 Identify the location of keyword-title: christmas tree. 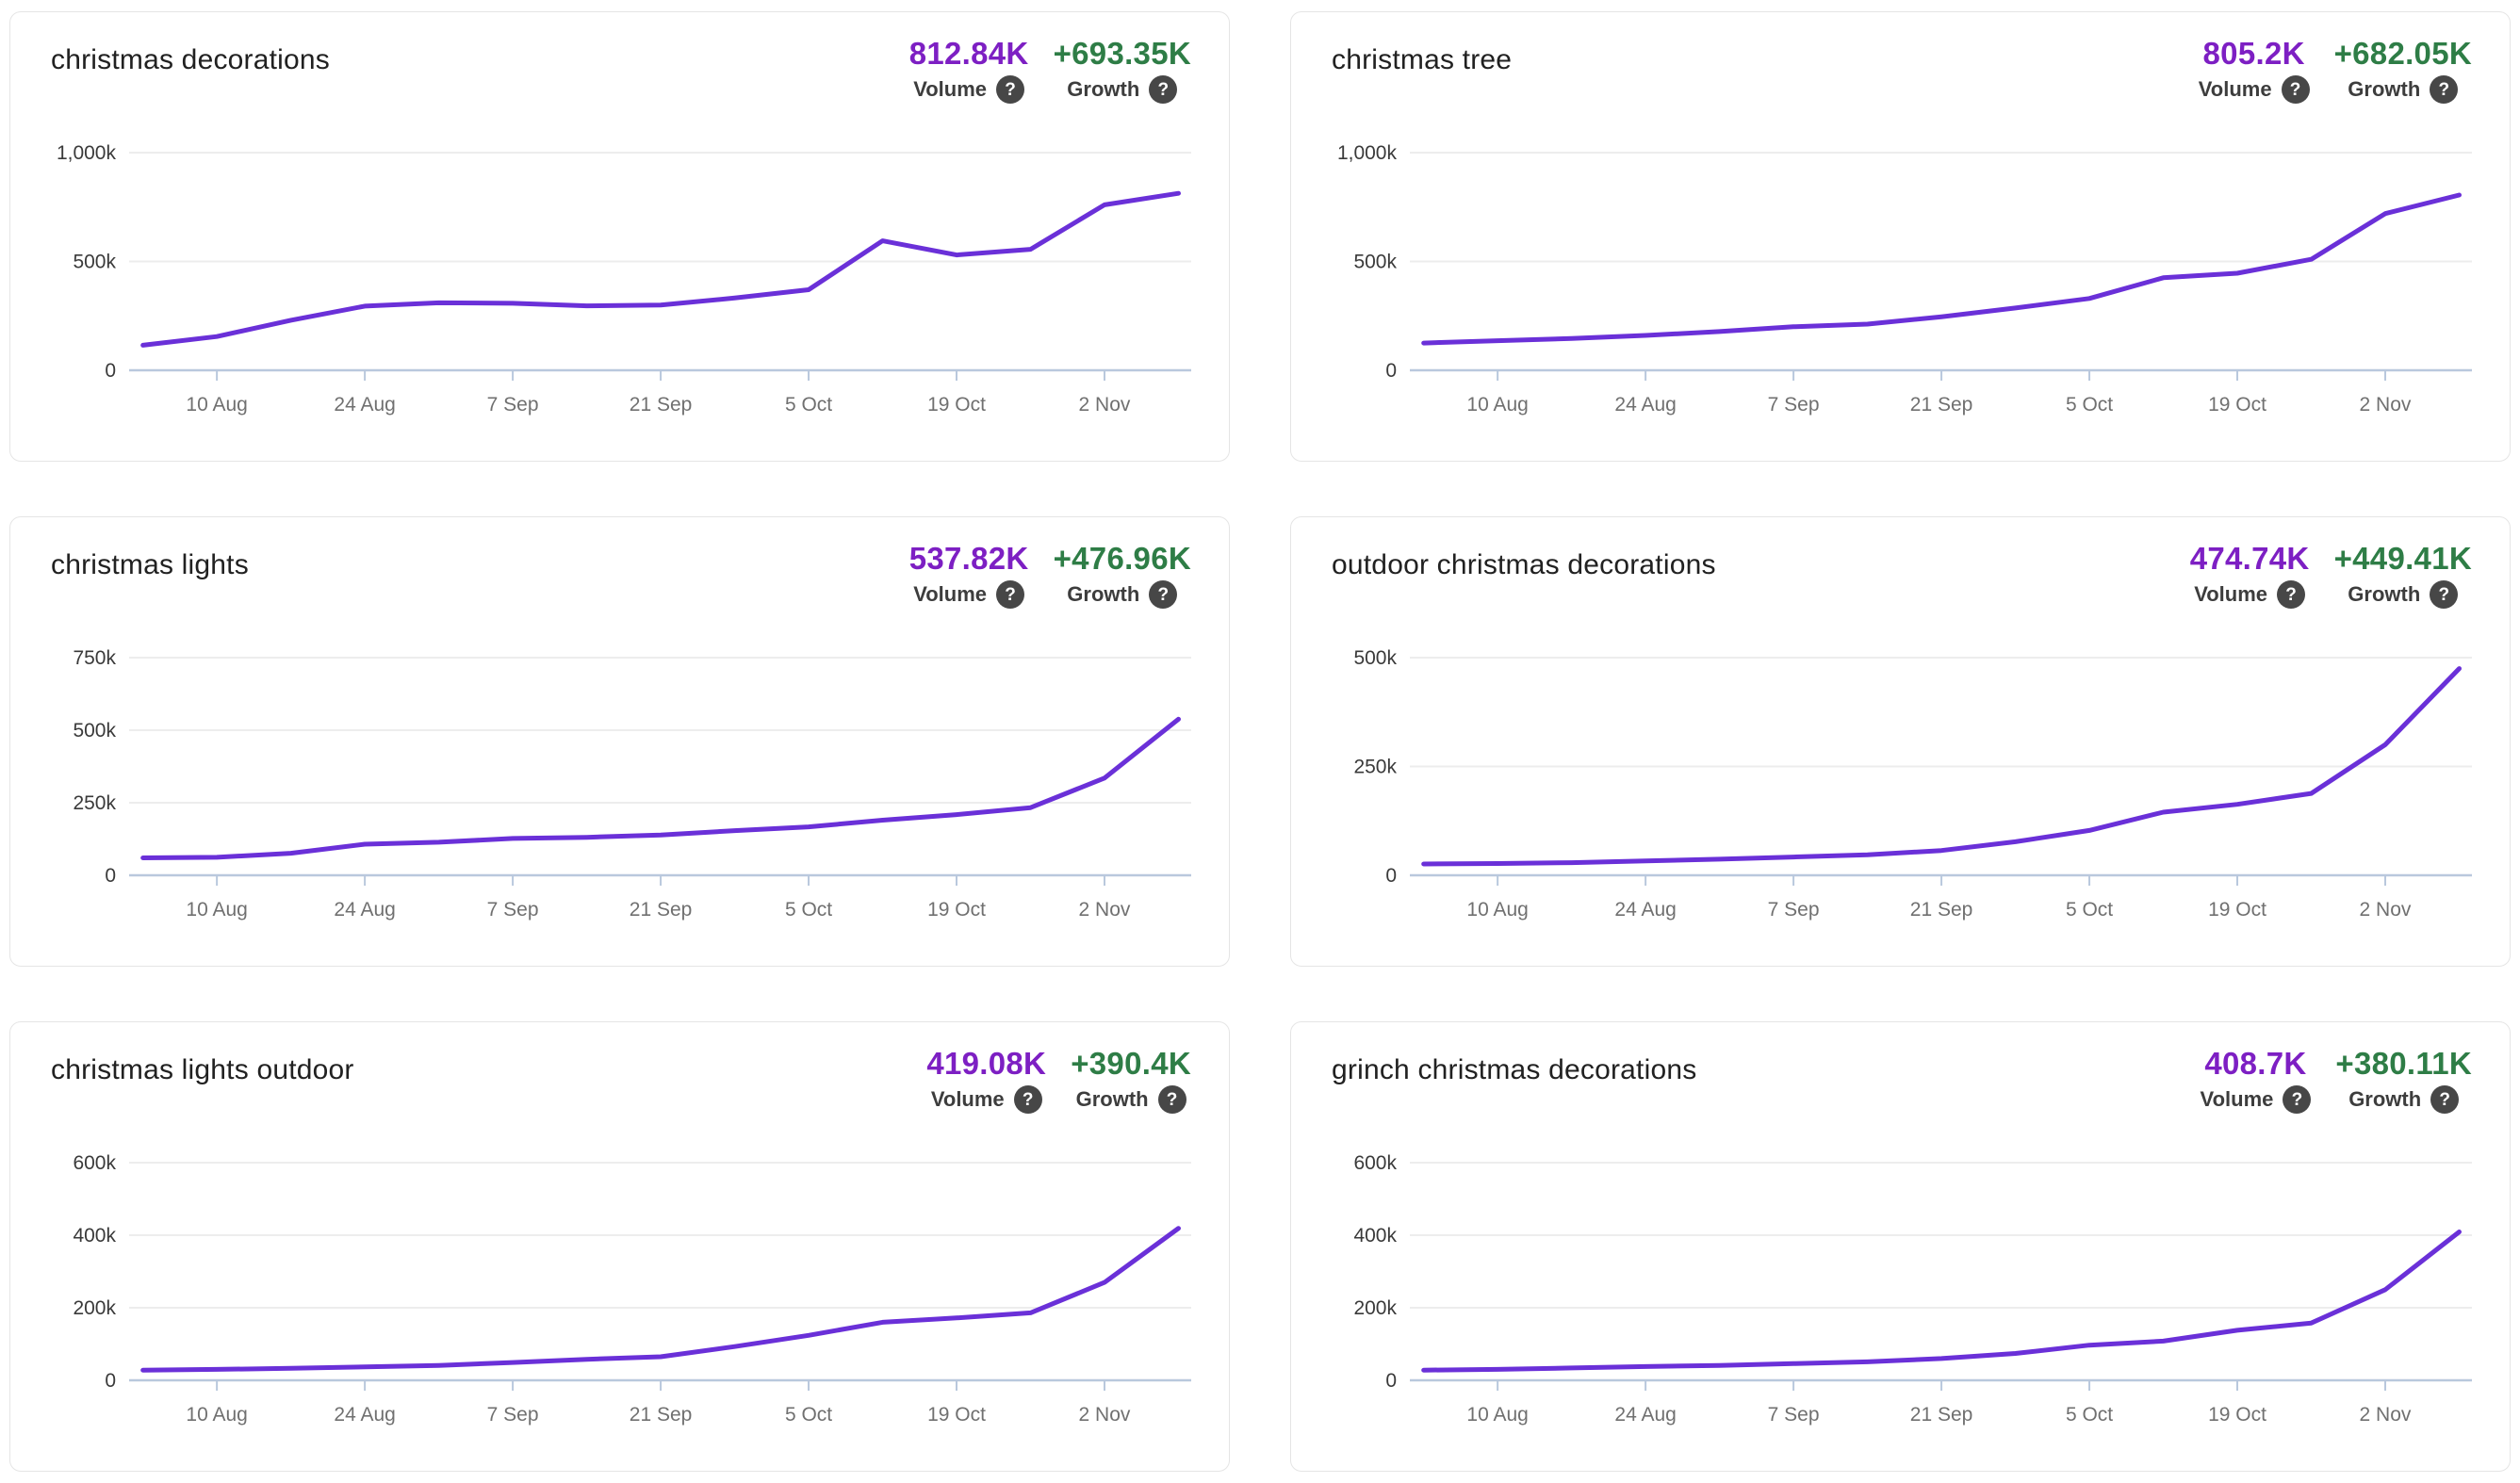
(1422, 59).